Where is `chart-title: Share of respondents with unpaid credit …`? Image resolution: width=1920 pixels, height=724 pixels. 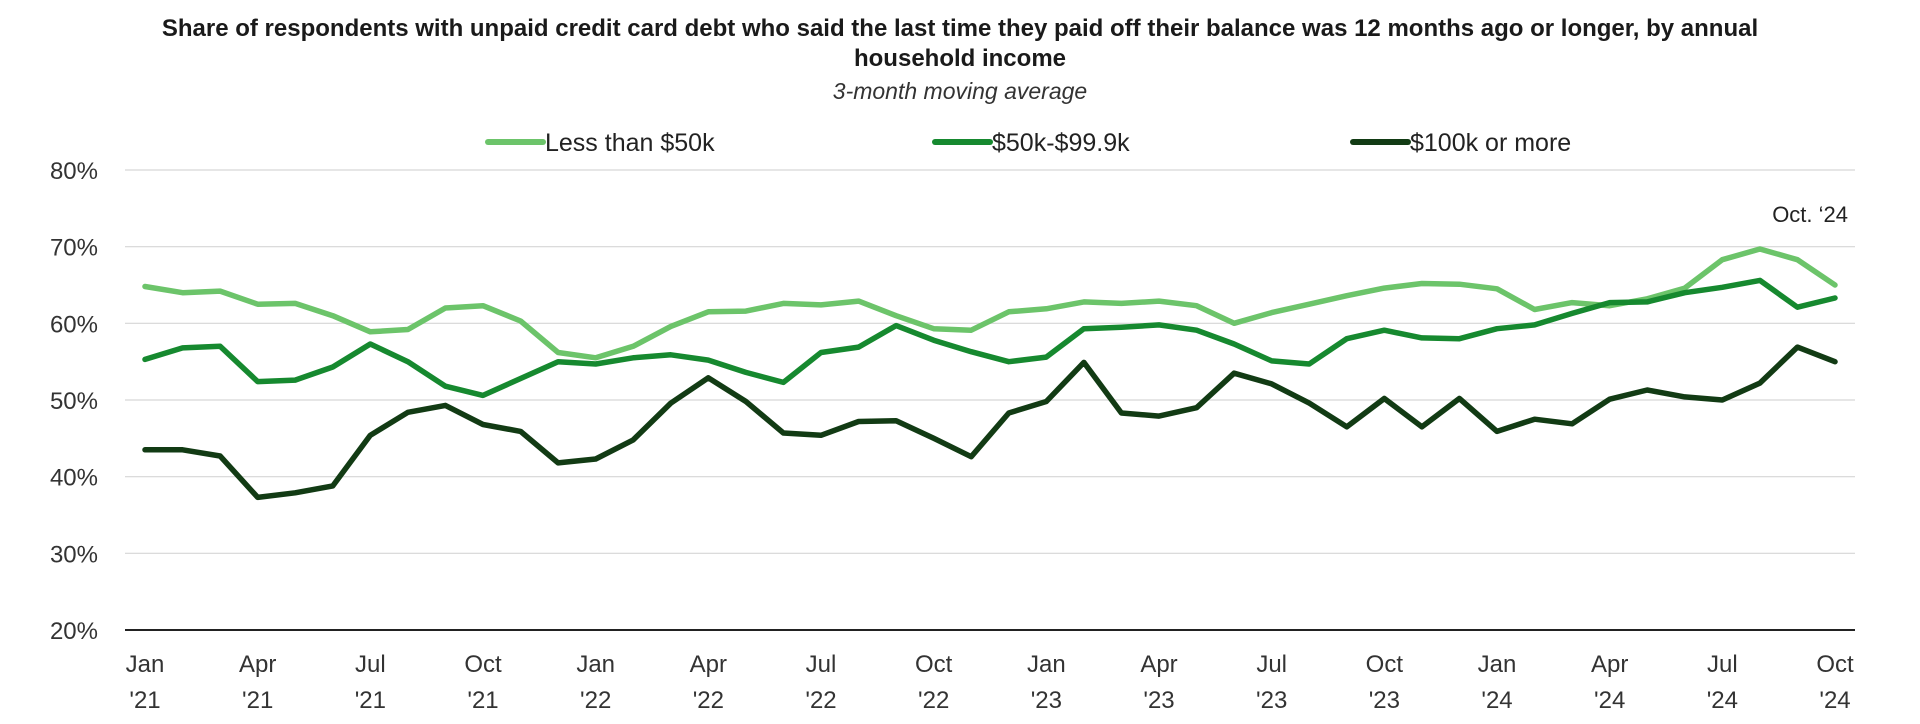 chart-title: Share of respondents with unpaid credit … is located at coordinates (960, 44).